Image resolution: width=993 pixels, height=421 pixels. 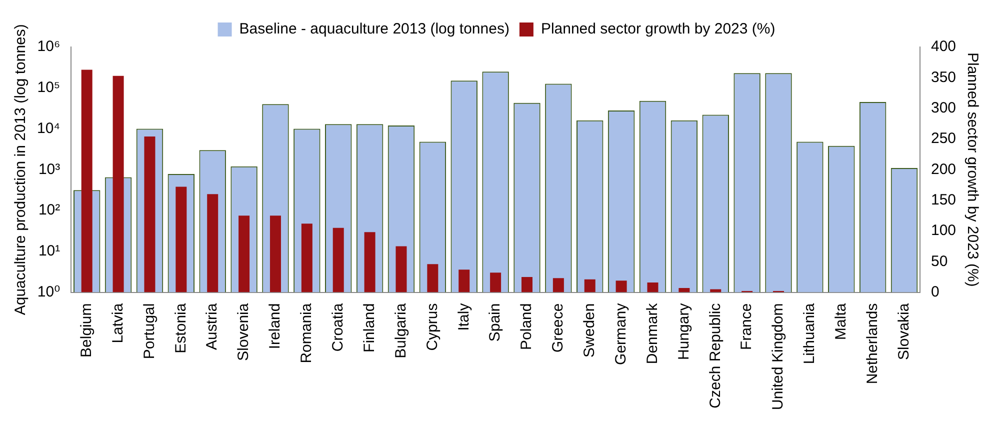 What do you see at coordinates (872, 343) in the screenshot?
I see `x-tick-label: Netherlands` at bounding box center [872, 343].